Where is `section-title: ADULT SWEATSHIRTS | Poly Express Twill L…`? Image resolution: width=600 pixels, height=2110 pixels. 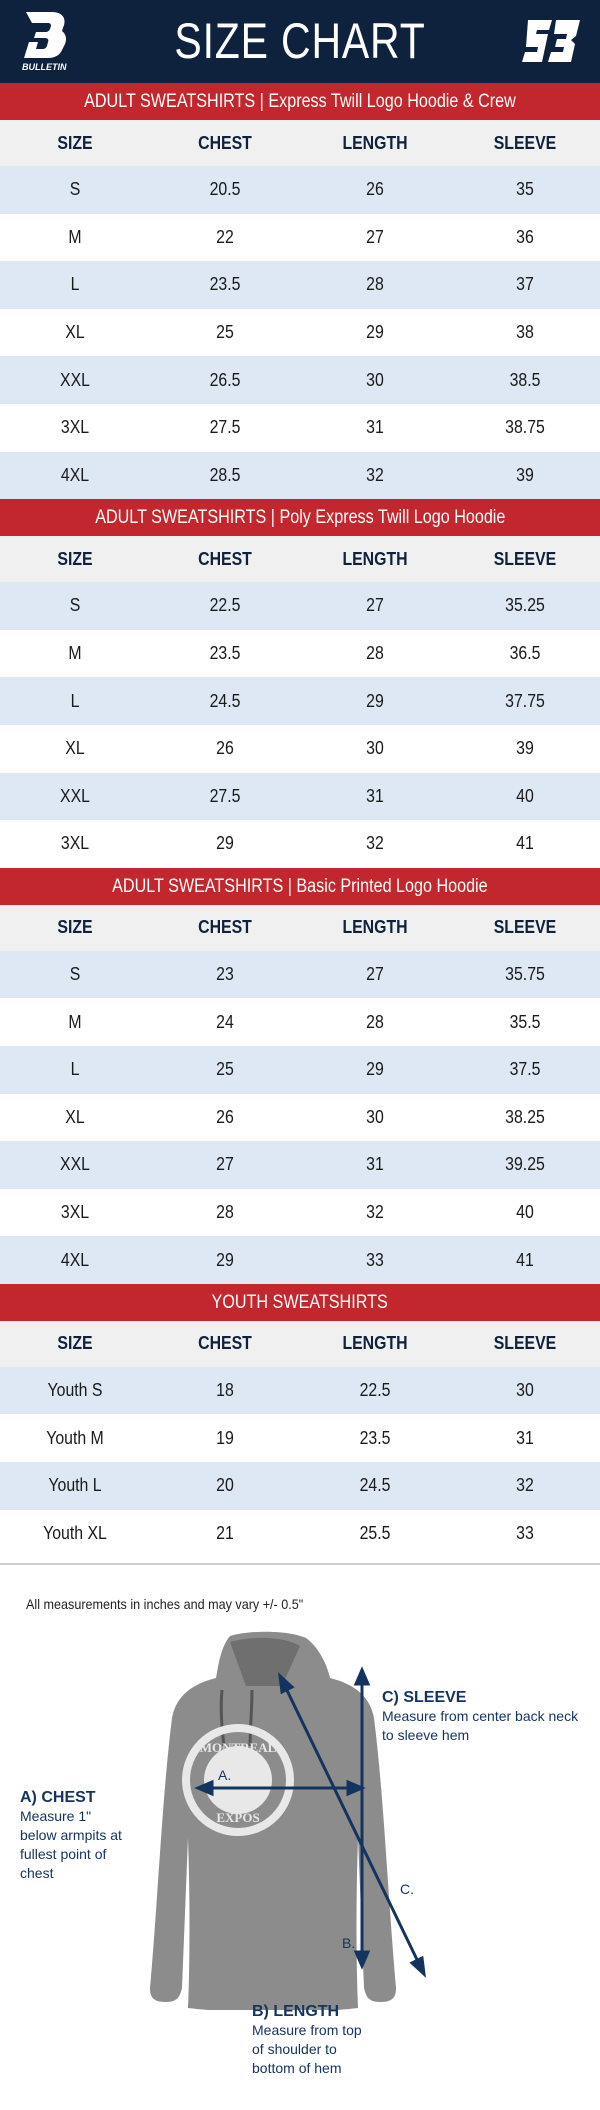
section-title: ADULT SWEATSHIRTS | Poly Express Twill L… is located at coordinates (300, 518).